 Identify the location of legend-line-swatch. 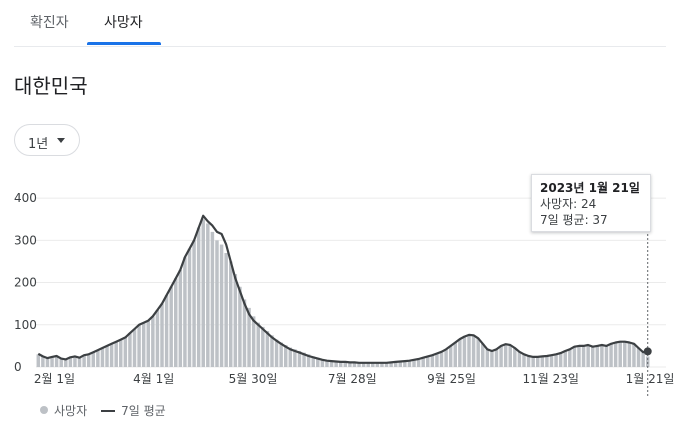
(108, 411).